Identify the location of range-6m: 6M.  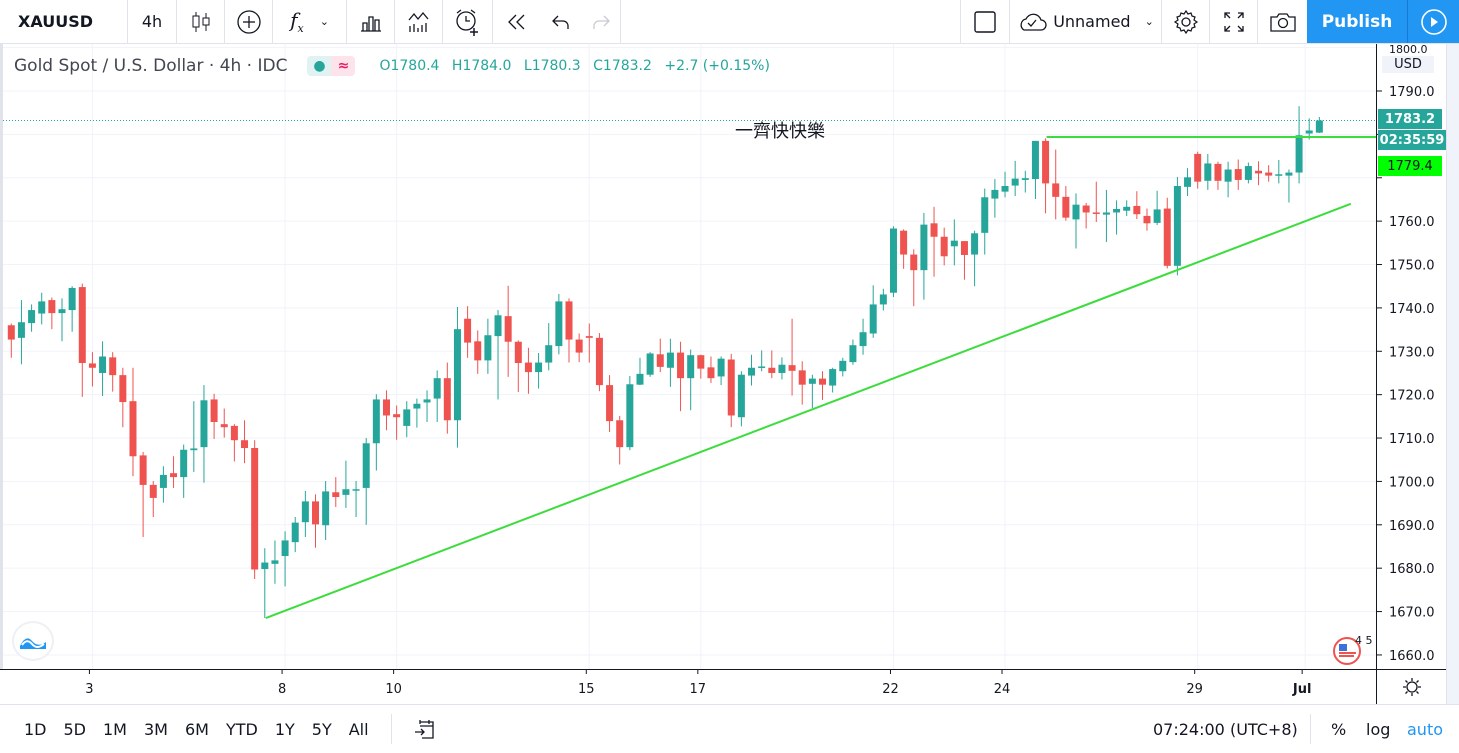
(196, 729).